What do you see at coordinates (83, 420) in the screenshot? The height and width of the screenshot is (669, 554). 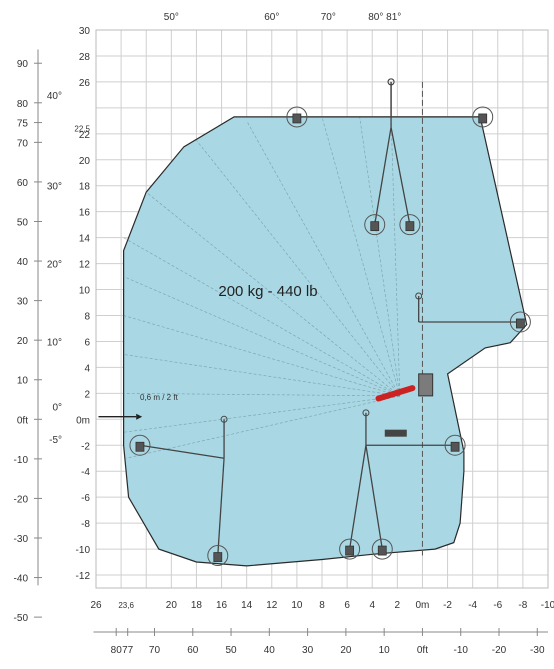 I see `y-tick-m: 0m` at bounding box center [83, 420].